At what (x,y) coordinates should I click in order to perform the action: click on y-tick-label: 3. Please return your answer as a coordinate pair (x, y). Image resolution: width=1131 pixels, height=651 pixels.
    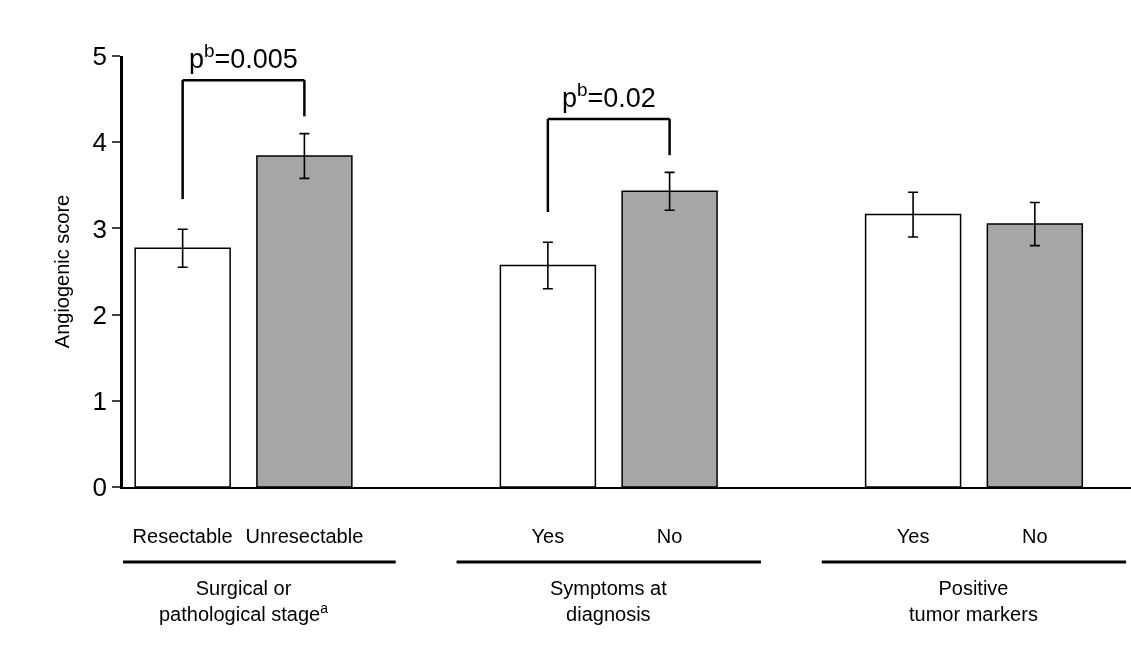
    Looking at the image, I should click on (100, 228).